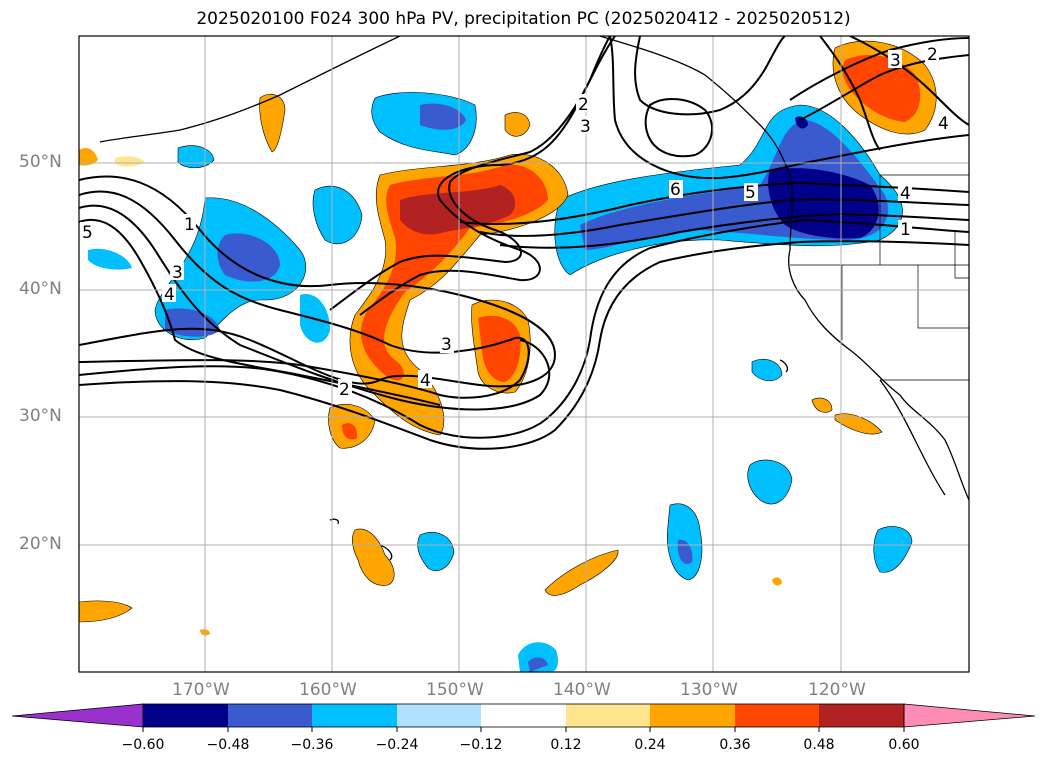  Describe the element at coordinates (228, 745) in the screenshot. I see `colorbar-tick-label: −0.48` at that location.